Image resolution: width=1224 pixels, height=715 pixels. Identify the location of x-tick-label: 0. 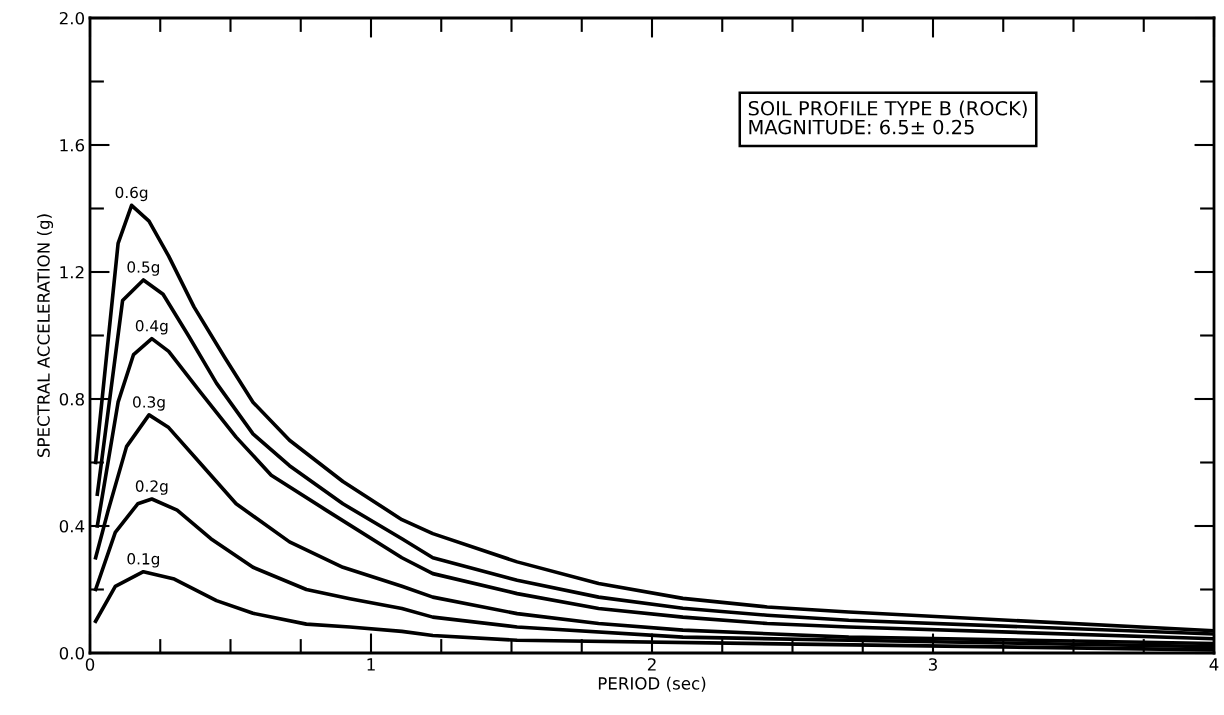
(90, 664).